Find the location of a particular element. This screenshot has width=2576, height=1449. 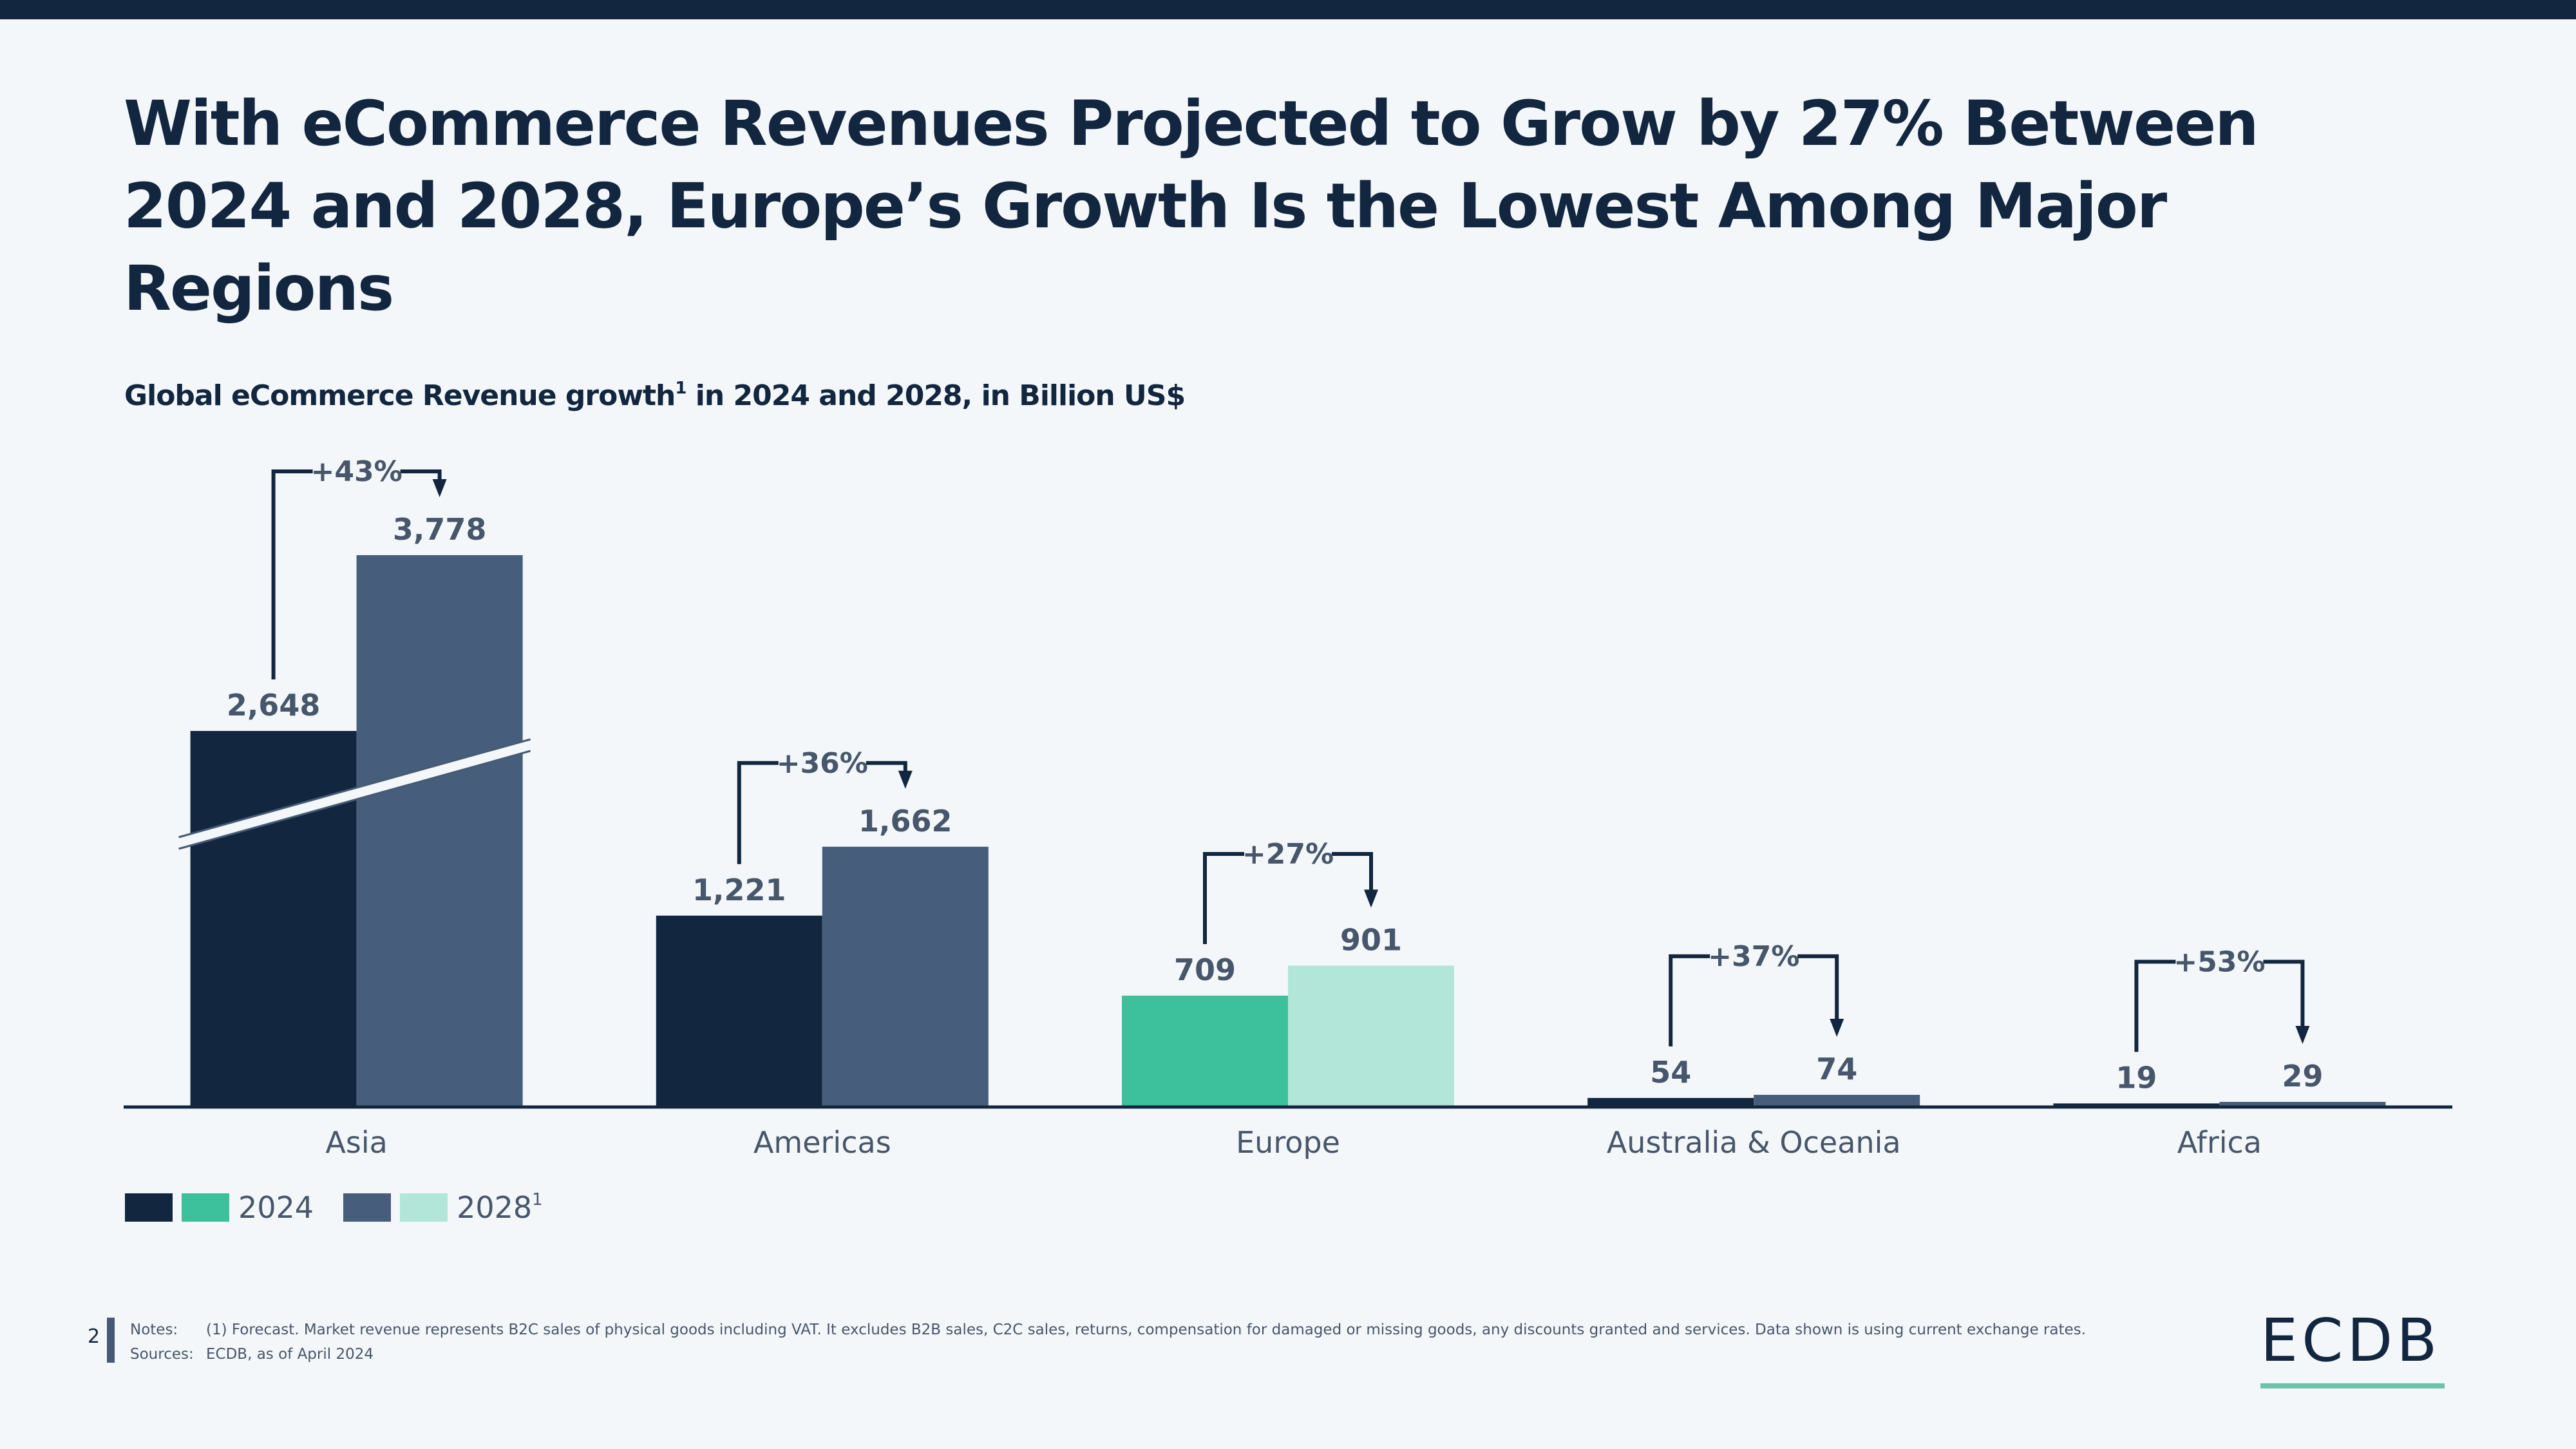

ecdb-logo: ECDB is located at coordinates (2353, 1349).